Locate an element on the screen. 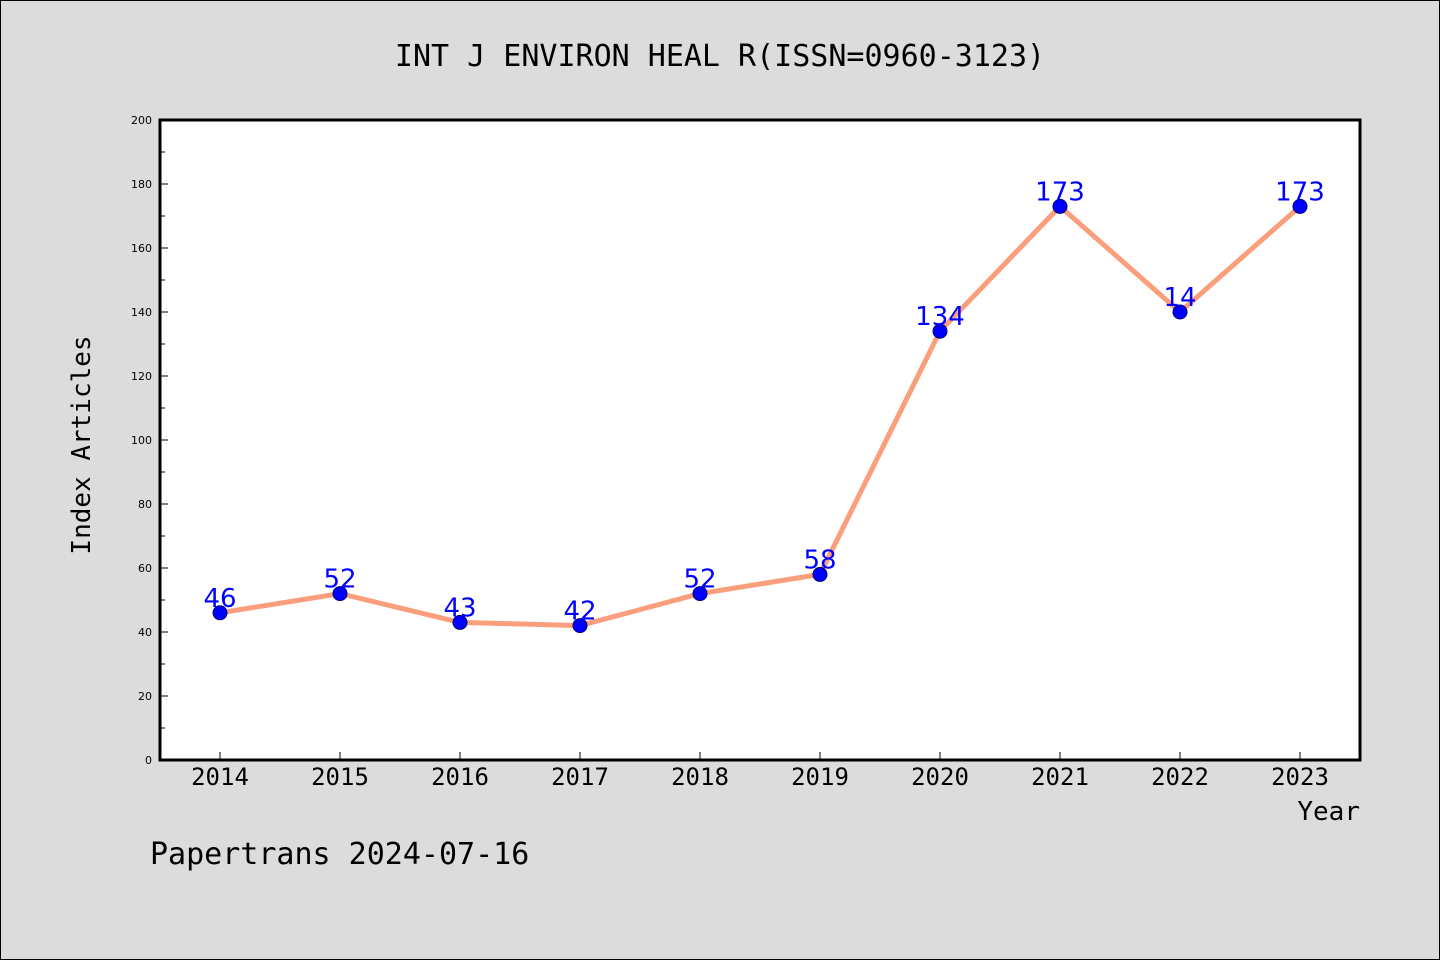 This screenshot has height=960, width=1440. y-axis: 0 20 40 60 80 100 120 140 160 180 200 is located at coordinates (149, 440).